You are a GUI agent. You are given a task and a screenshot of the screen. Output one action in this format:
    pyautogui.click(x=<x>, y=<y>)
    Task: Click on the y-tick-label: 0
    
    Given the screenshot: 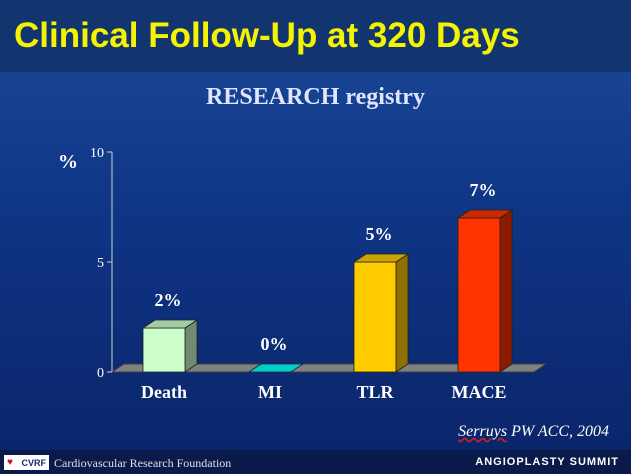 What is the action you would take?
    pyautogui.click(x=100, y=373)
    